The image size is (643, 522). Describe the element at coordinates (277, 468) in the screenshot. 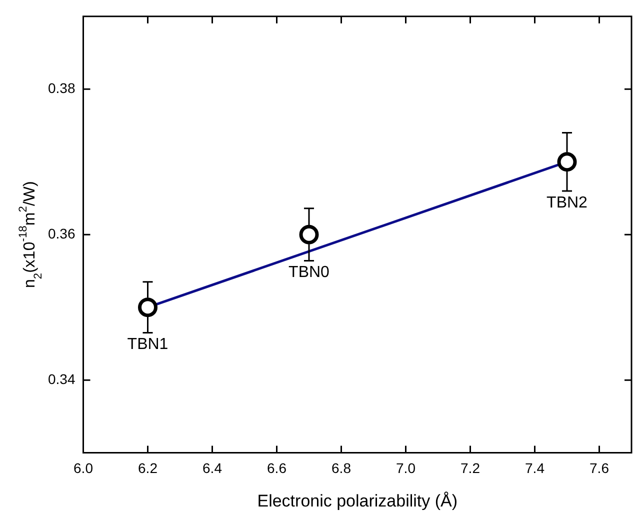

I see `x-tick-label: 6.6` at that location.